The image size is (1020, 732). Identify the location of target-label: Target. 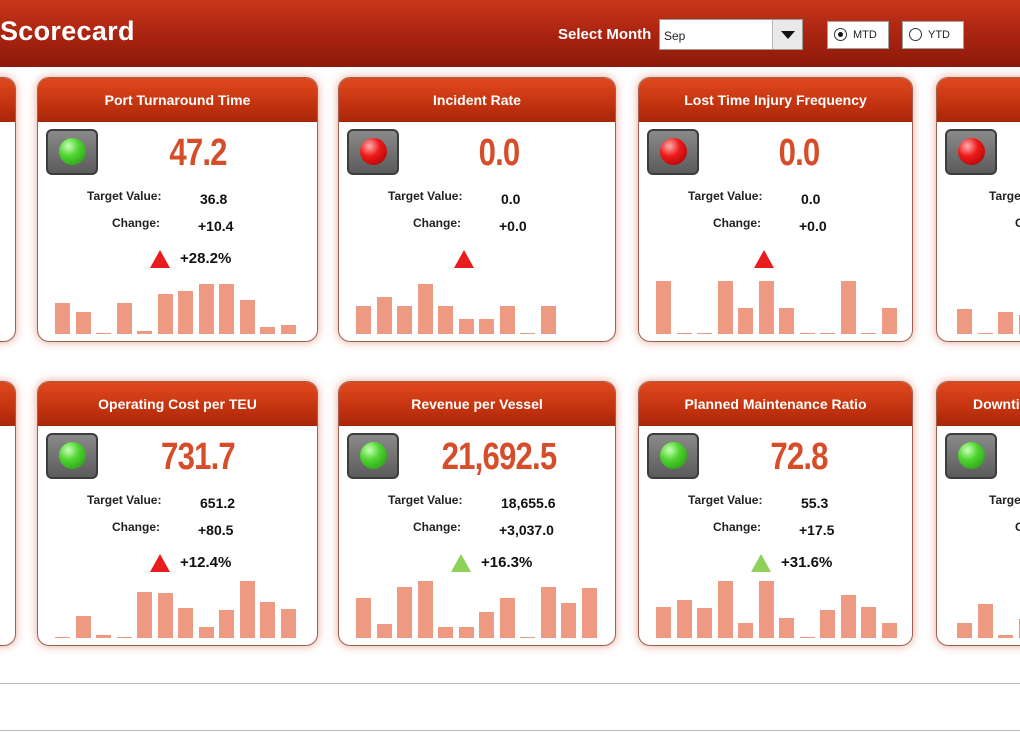
(1004, 500).